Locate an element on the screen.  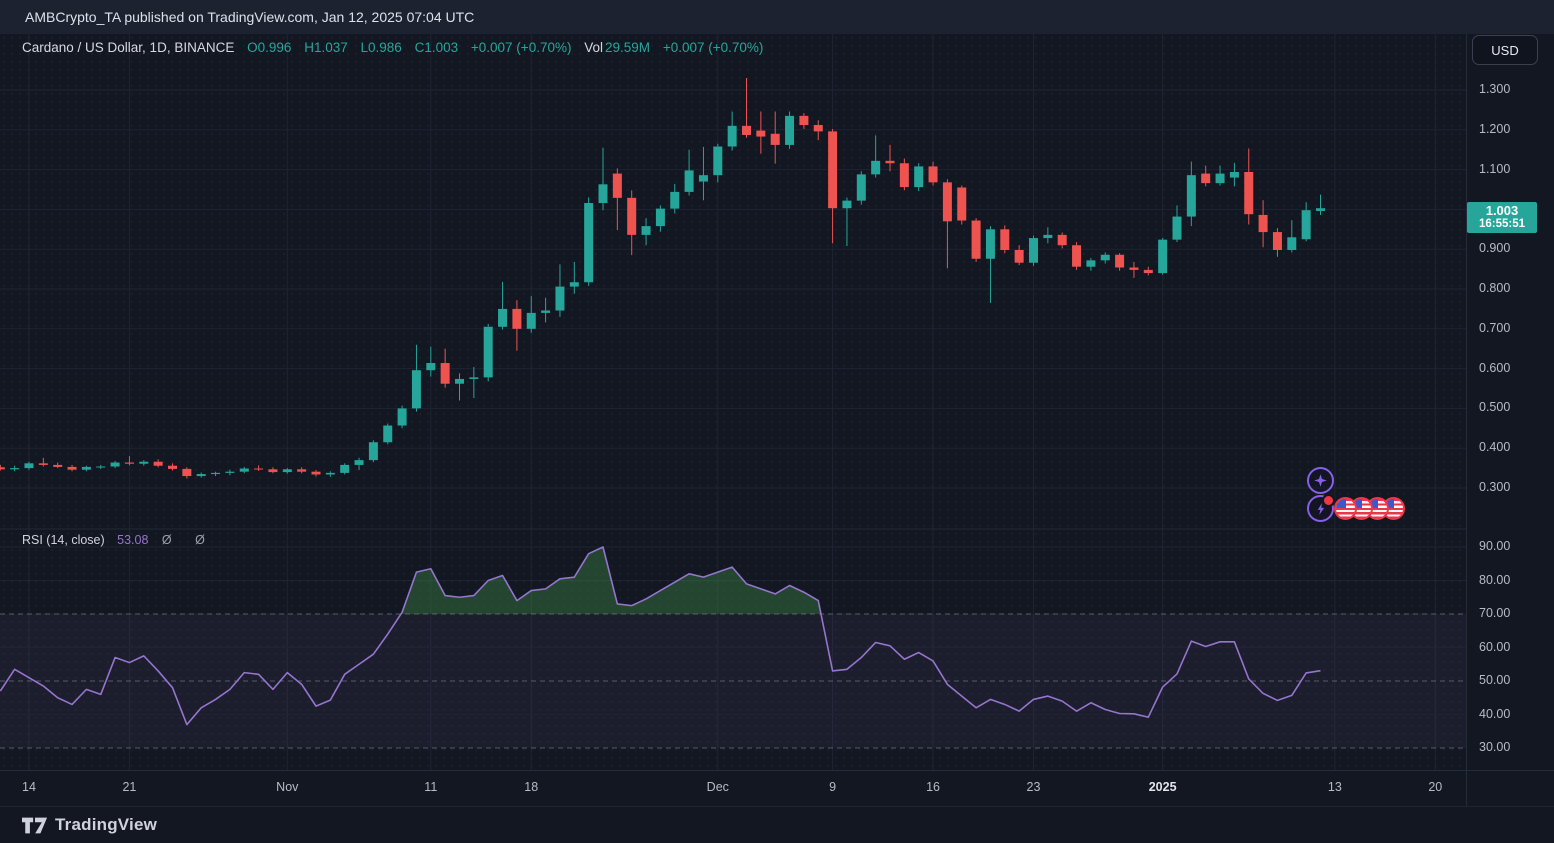
time-tick-label: 13 is located at coordinates (1334, 787).